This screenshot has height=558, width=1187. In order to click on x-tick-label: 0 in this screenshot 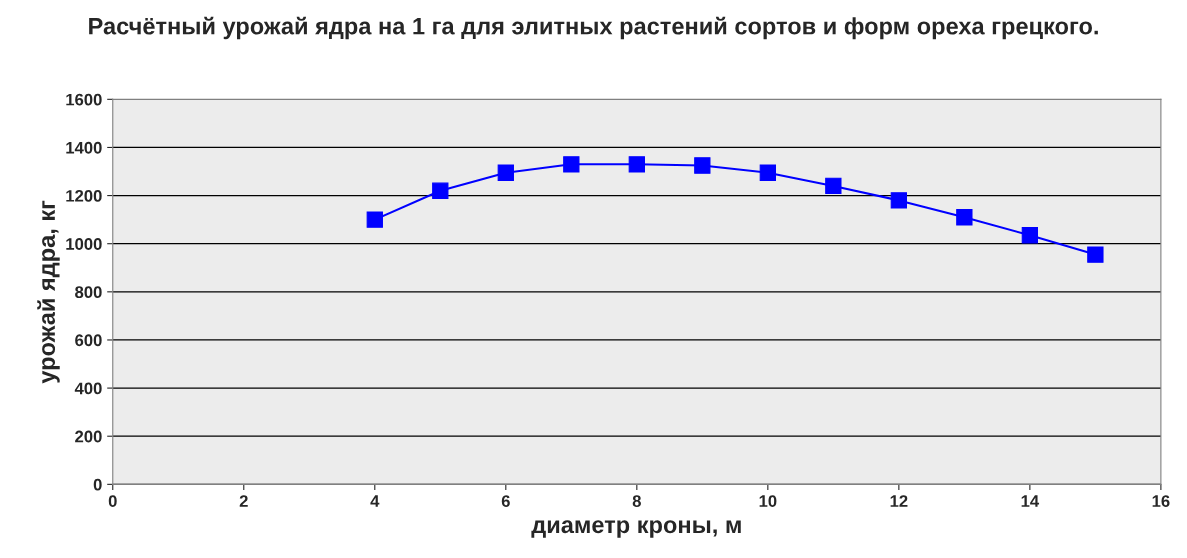, I will do `click(112, 501)`.